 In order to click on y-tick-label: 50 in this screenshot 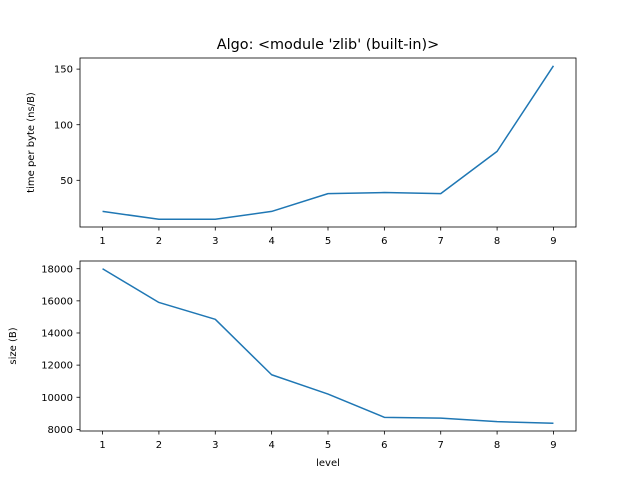, I will do `click(66, 181)`.